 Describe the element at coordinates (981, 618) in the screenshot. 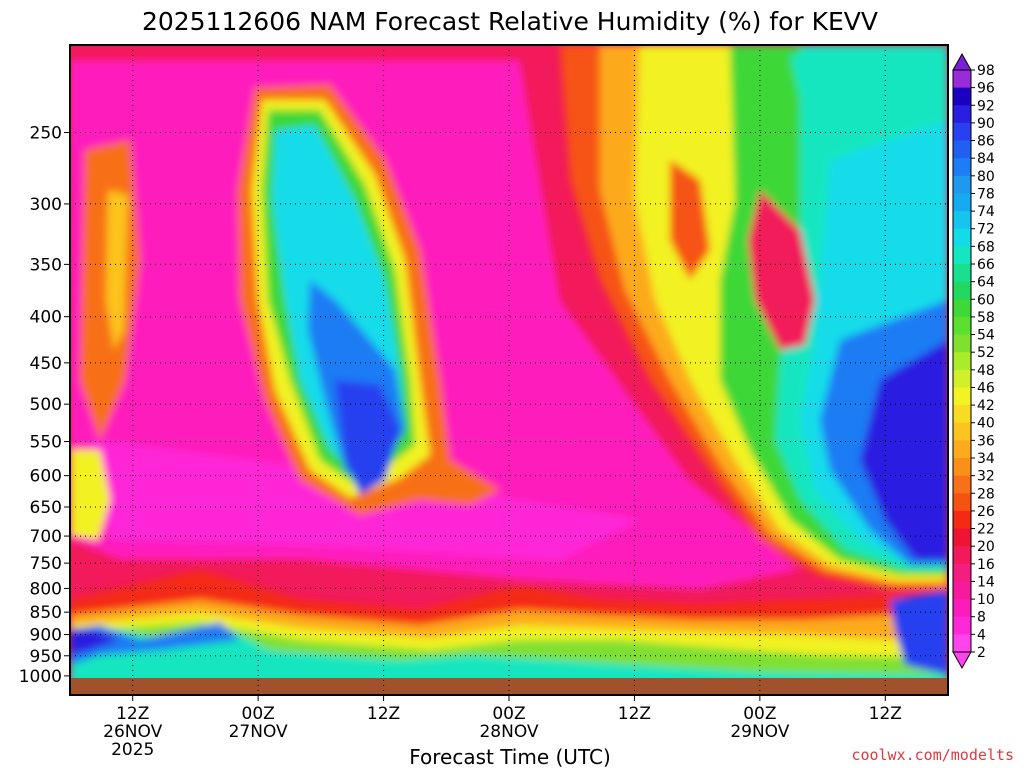

I see `colorbar-label: 8` at that location.